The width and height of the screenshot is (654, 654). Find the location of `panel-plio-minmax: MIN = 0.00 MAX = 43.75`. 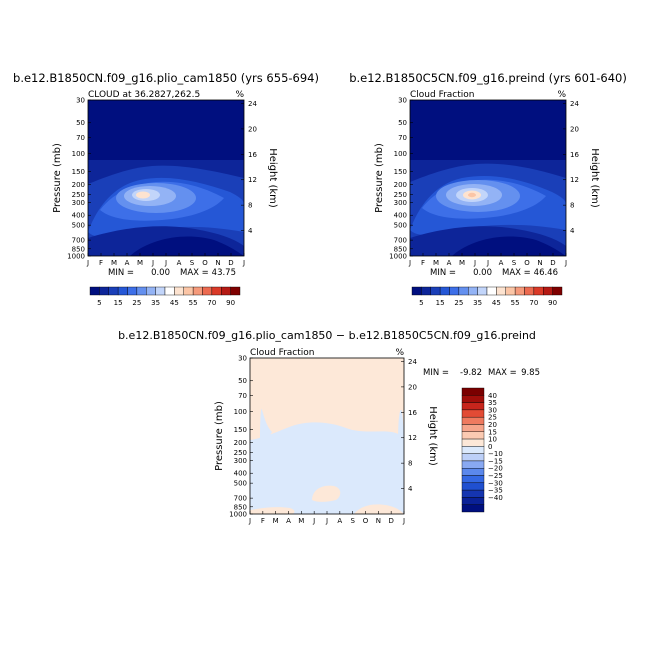

panel-plio-minmax: MIN = 0.00 MAX = 43.75 is located at coordinates (172, 273).